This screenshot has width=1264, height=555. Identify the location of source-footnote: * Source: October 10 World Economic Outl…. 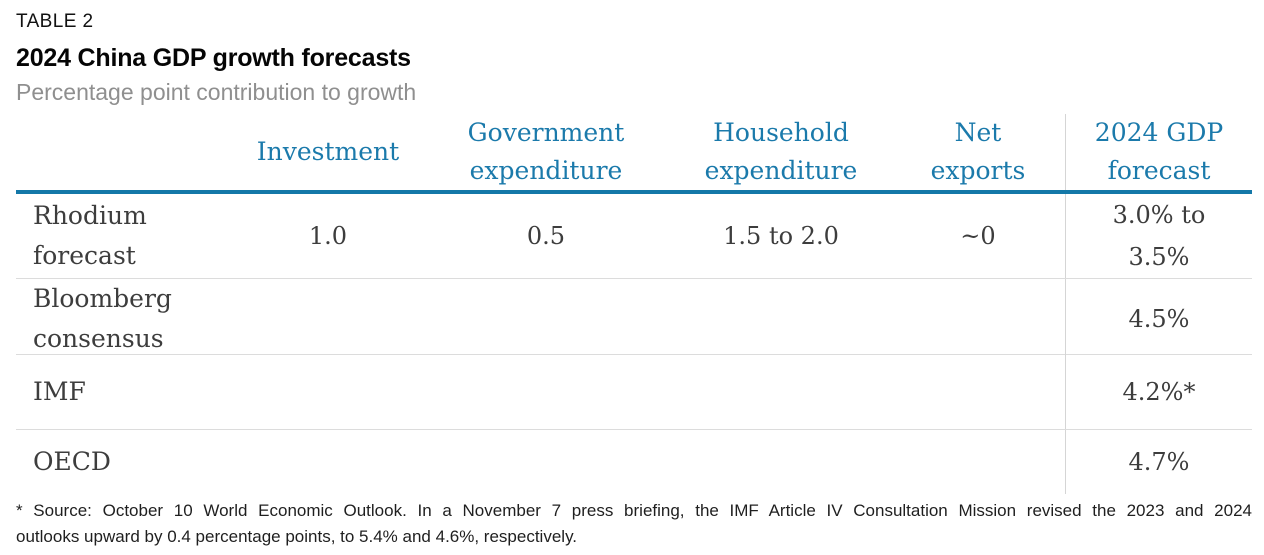
(634, 524).